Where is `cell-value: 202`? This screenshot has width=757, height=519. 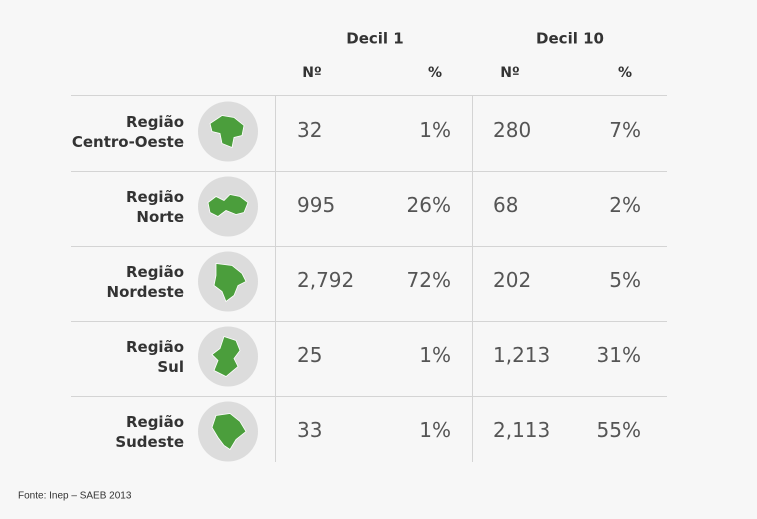 cell-value: 202 is located at coordinates (512, 280).